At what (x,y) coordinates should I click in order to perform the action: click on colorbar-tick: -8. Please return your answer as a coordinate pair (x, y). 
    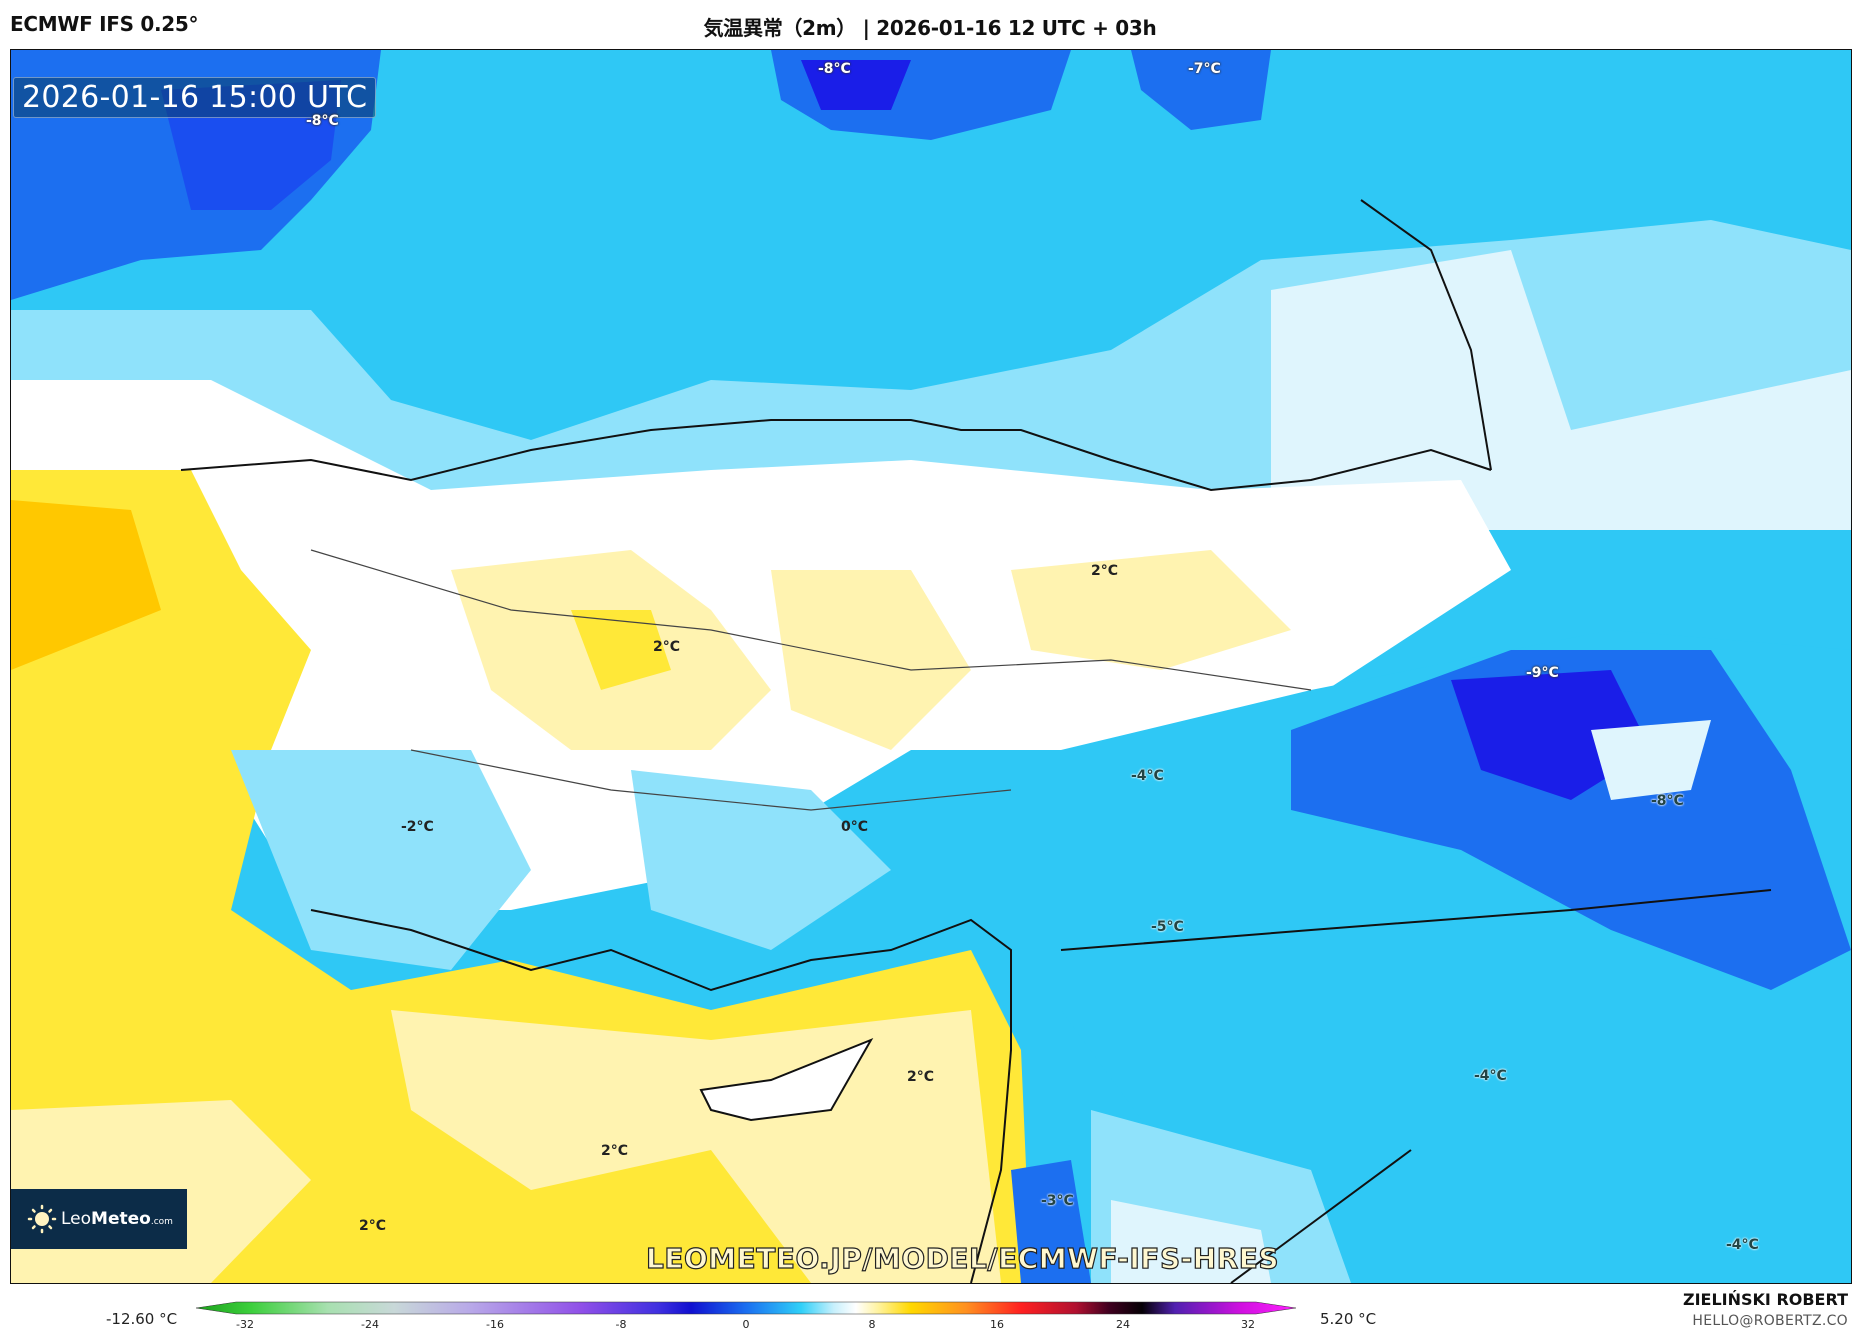
    Looking at the image, I should click on (621, 1324).